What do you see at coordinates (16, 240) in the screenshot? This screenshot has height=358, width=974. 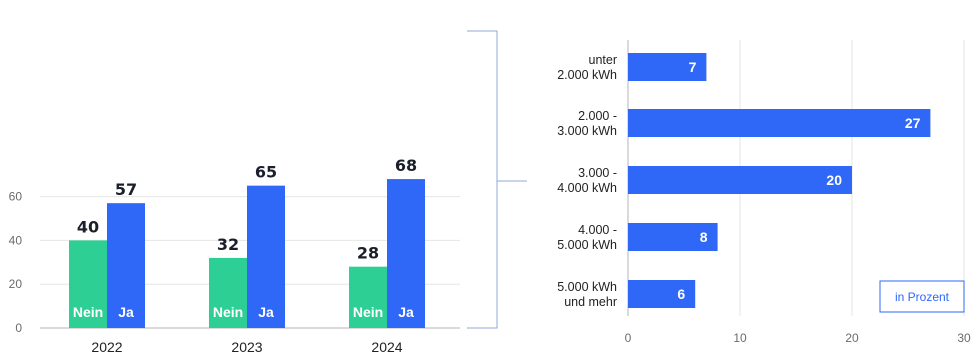 I see `y-tick-label: 40` at bounding box center [16, 240].